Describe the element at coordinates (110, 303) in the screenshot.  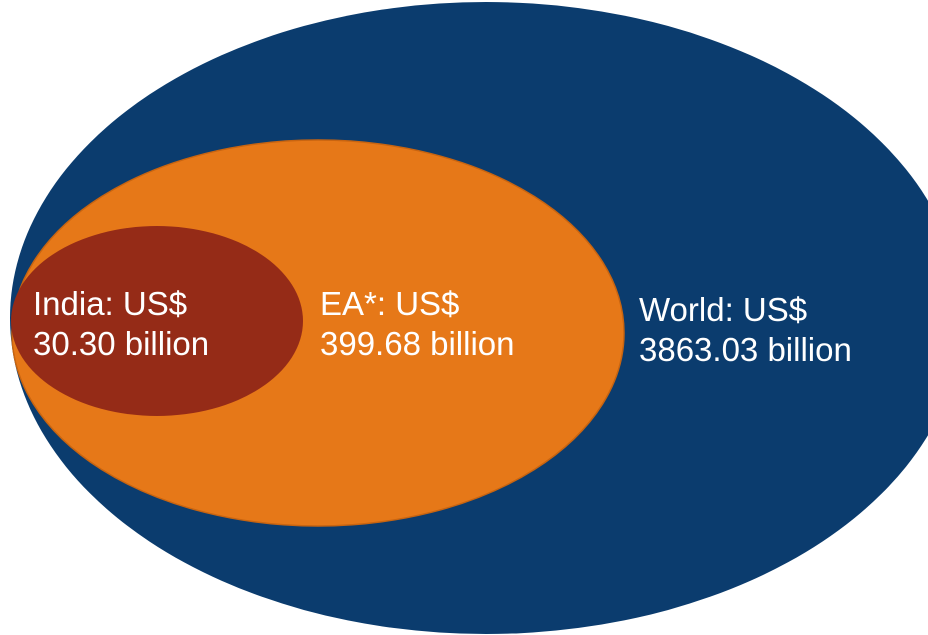
I see `india-label-line1: India: US$` at that location.